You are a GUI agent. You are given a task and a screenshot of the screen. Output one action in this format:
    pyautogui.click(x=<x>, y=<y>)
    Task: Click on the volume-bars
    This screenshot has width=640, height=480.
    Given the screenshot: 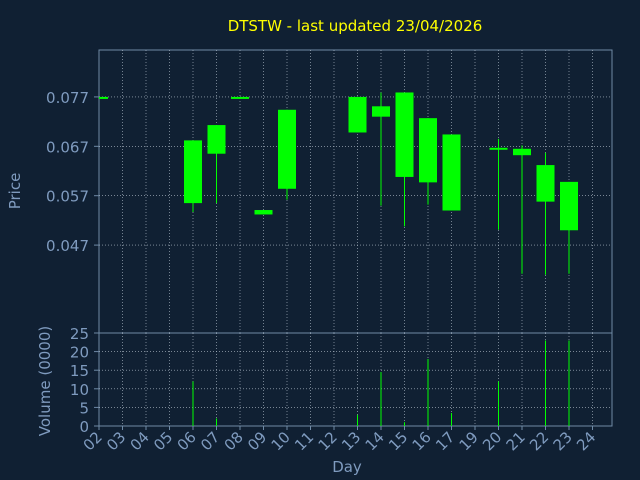 What is the action you would take?
    pyautogui.click(x=381, y=383)
    